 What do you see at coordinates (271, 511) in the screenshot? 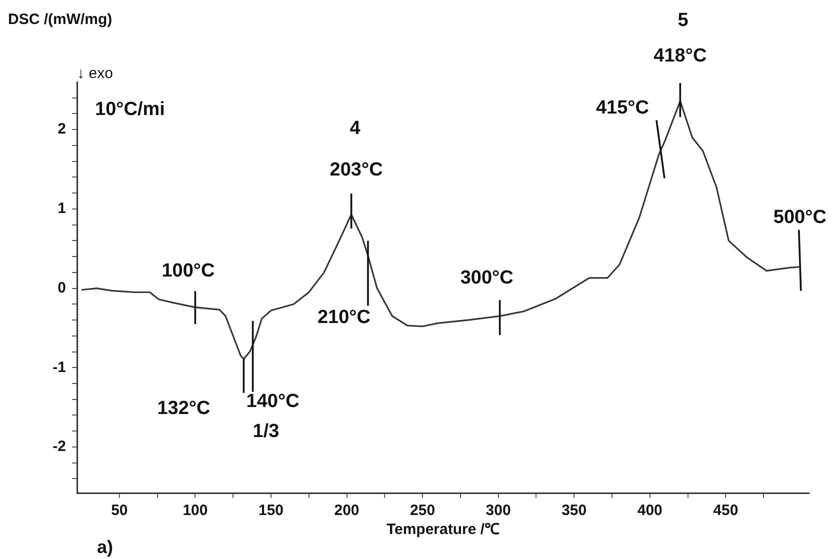
I see `x-tick-label: 150` at bounding box center [271, 511].